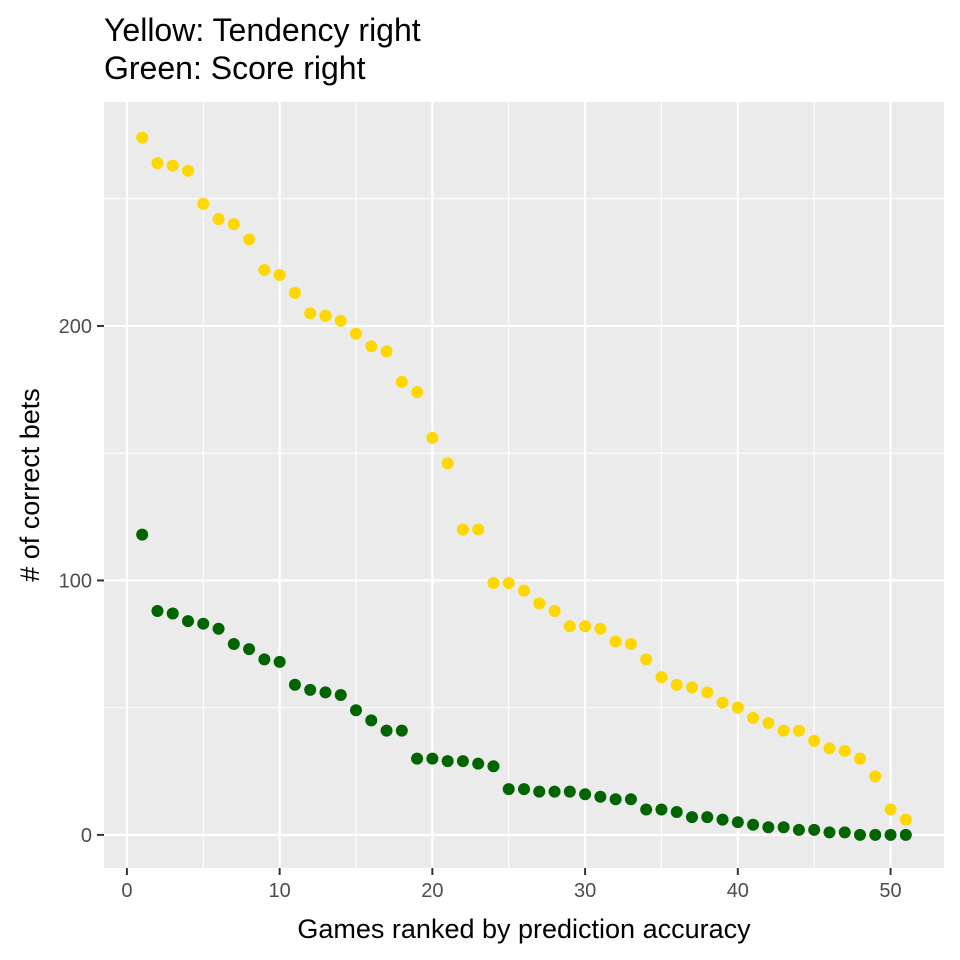  I want to click on x-axis: 0 10 20 30 40 50, so click(511, 885).